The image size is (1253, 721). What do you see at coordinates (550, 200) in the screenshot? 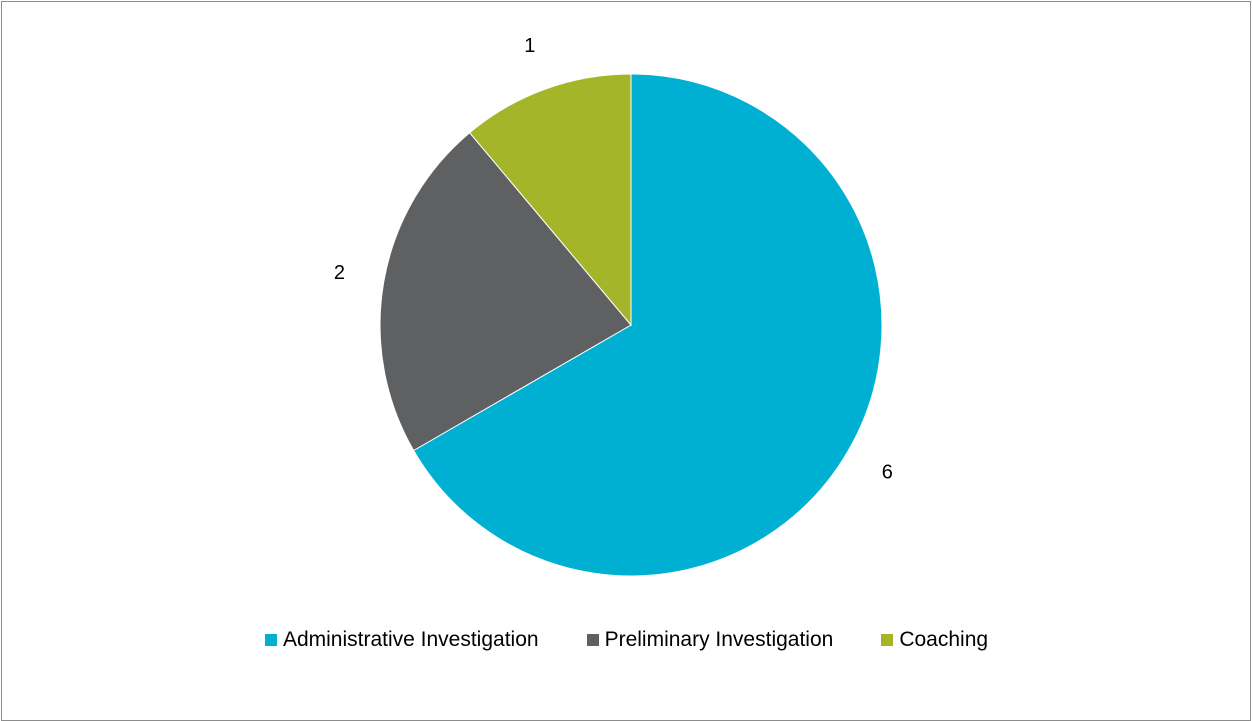
I see `pie-slice-coaching` at bounding box center [550, 200].